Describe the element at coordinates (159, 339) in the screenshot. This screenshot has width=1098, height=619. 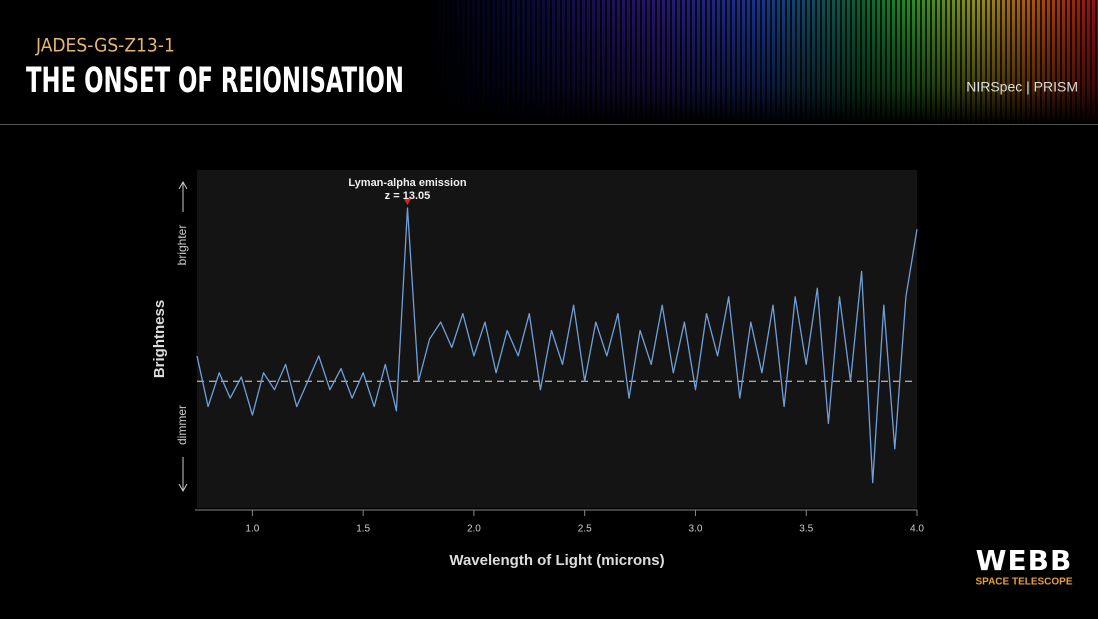
I see `y-axis-label: Brightness` at that location.